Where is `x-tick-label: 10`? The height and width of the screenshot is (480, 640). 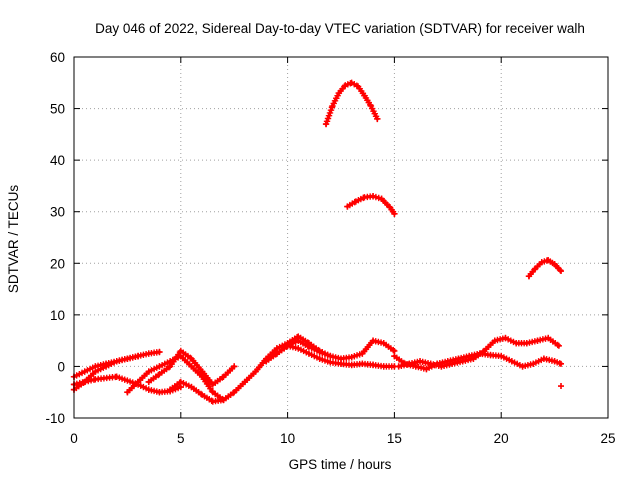 x-tick-label: 10 is located at coordinates (287, 438).